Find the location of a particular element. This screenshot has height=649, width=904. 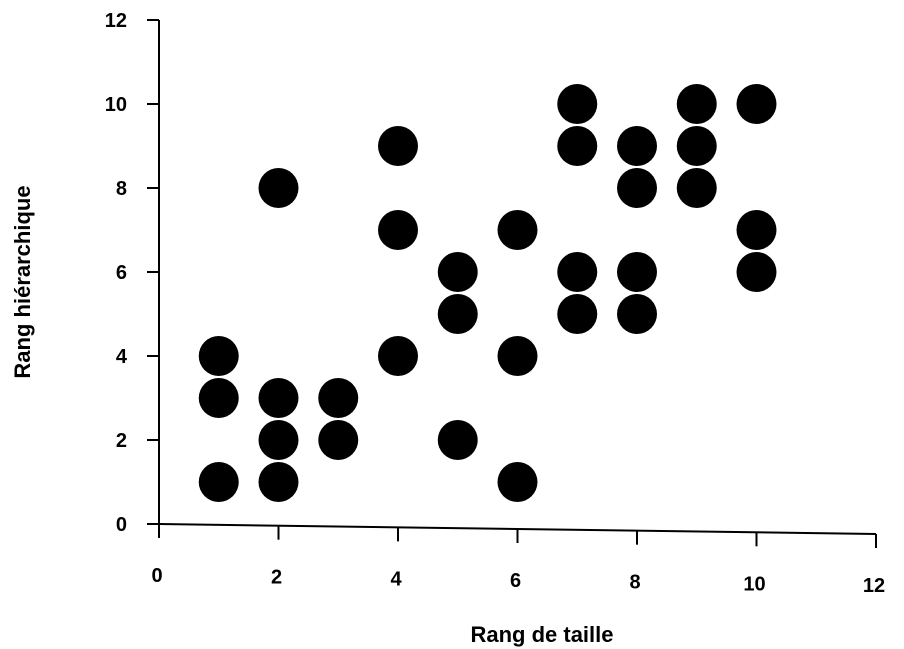

x-tick-label: 10 is located at coordinates (754, 584).